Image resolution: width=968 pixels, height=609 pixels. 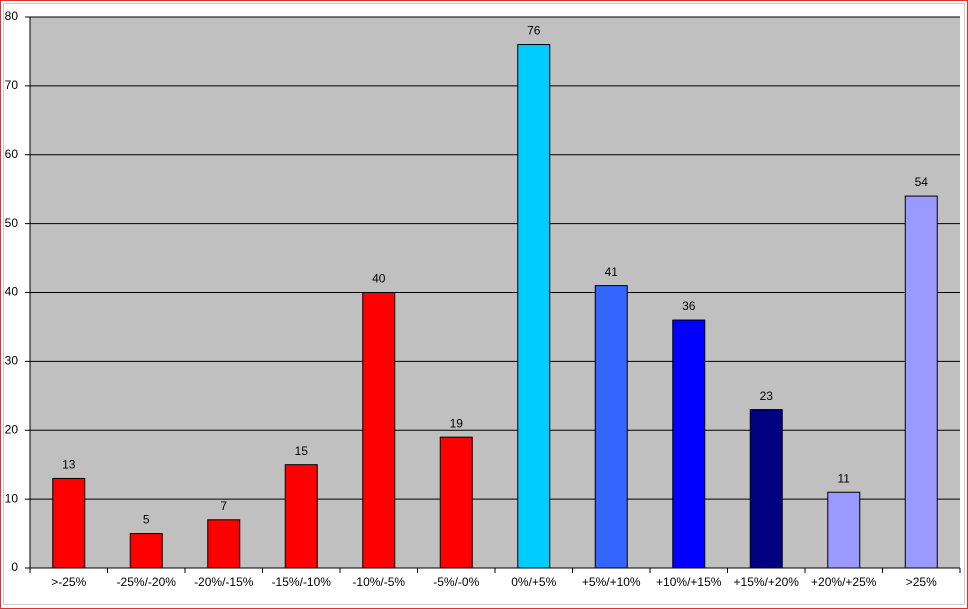 I want to click on y-tick-label: 0, so click(x=14, y=567).